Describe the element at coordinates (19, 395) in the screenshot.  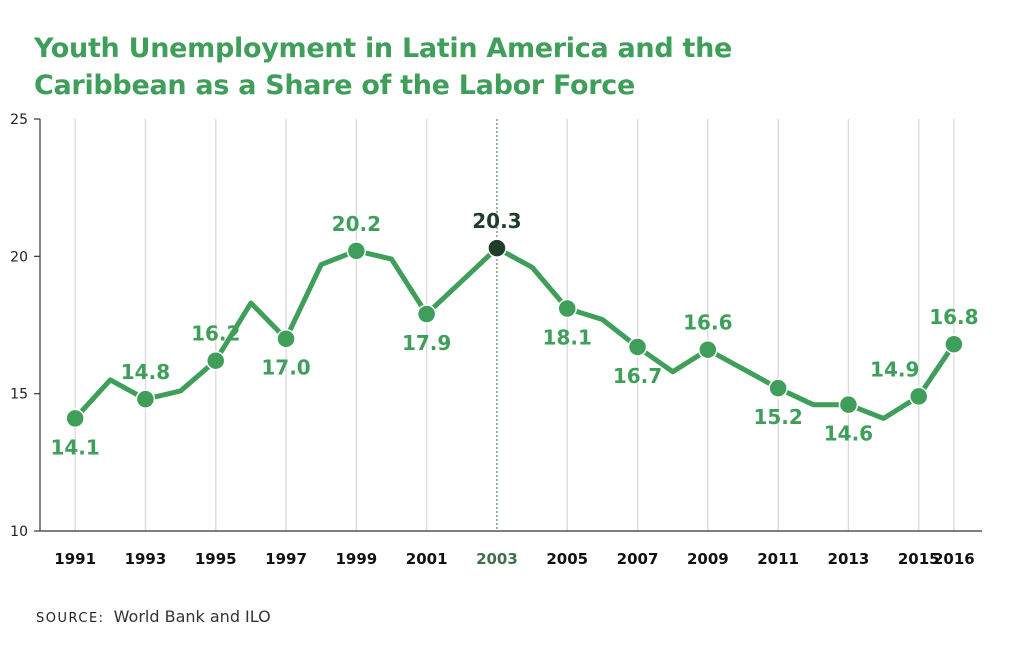
I see `y-tick-label-15: 15` at that location.